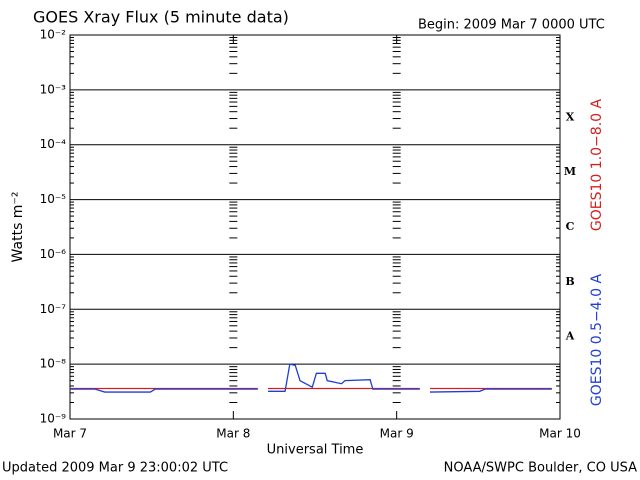  I want to click on flare-class-label: X, so click(570, 116).